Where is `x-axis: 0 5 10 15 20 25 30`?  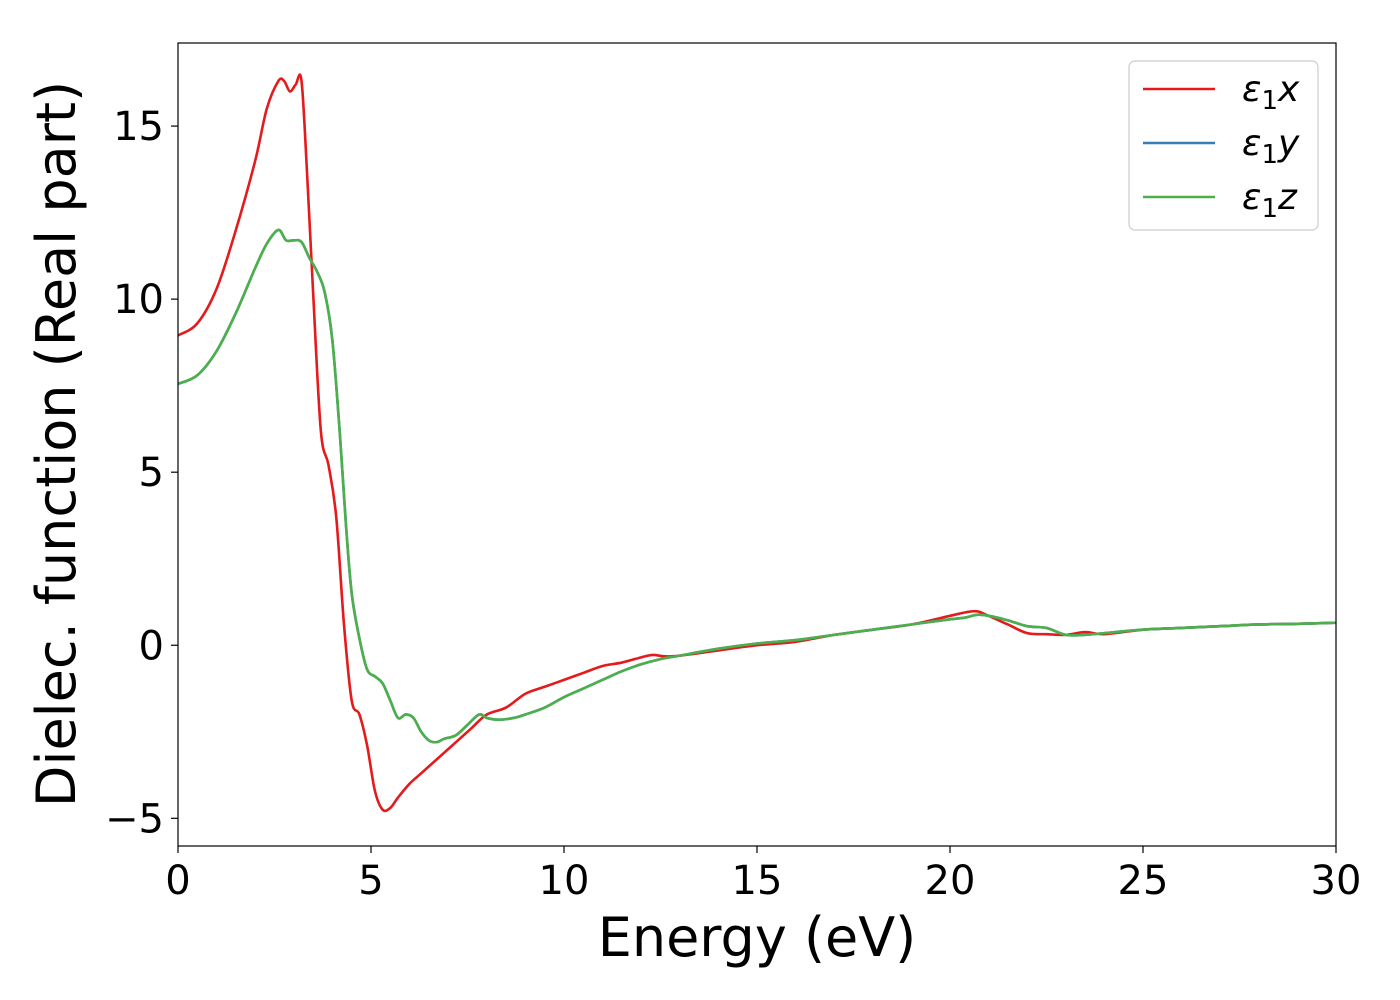
x-axis: 0 5 10 15 20 25 30 is located at coordinates (763, 875).